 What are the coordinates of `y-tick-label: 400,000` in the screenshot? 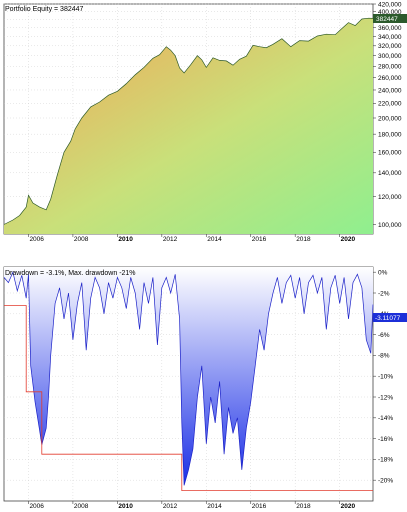 It's located at (390, 12).